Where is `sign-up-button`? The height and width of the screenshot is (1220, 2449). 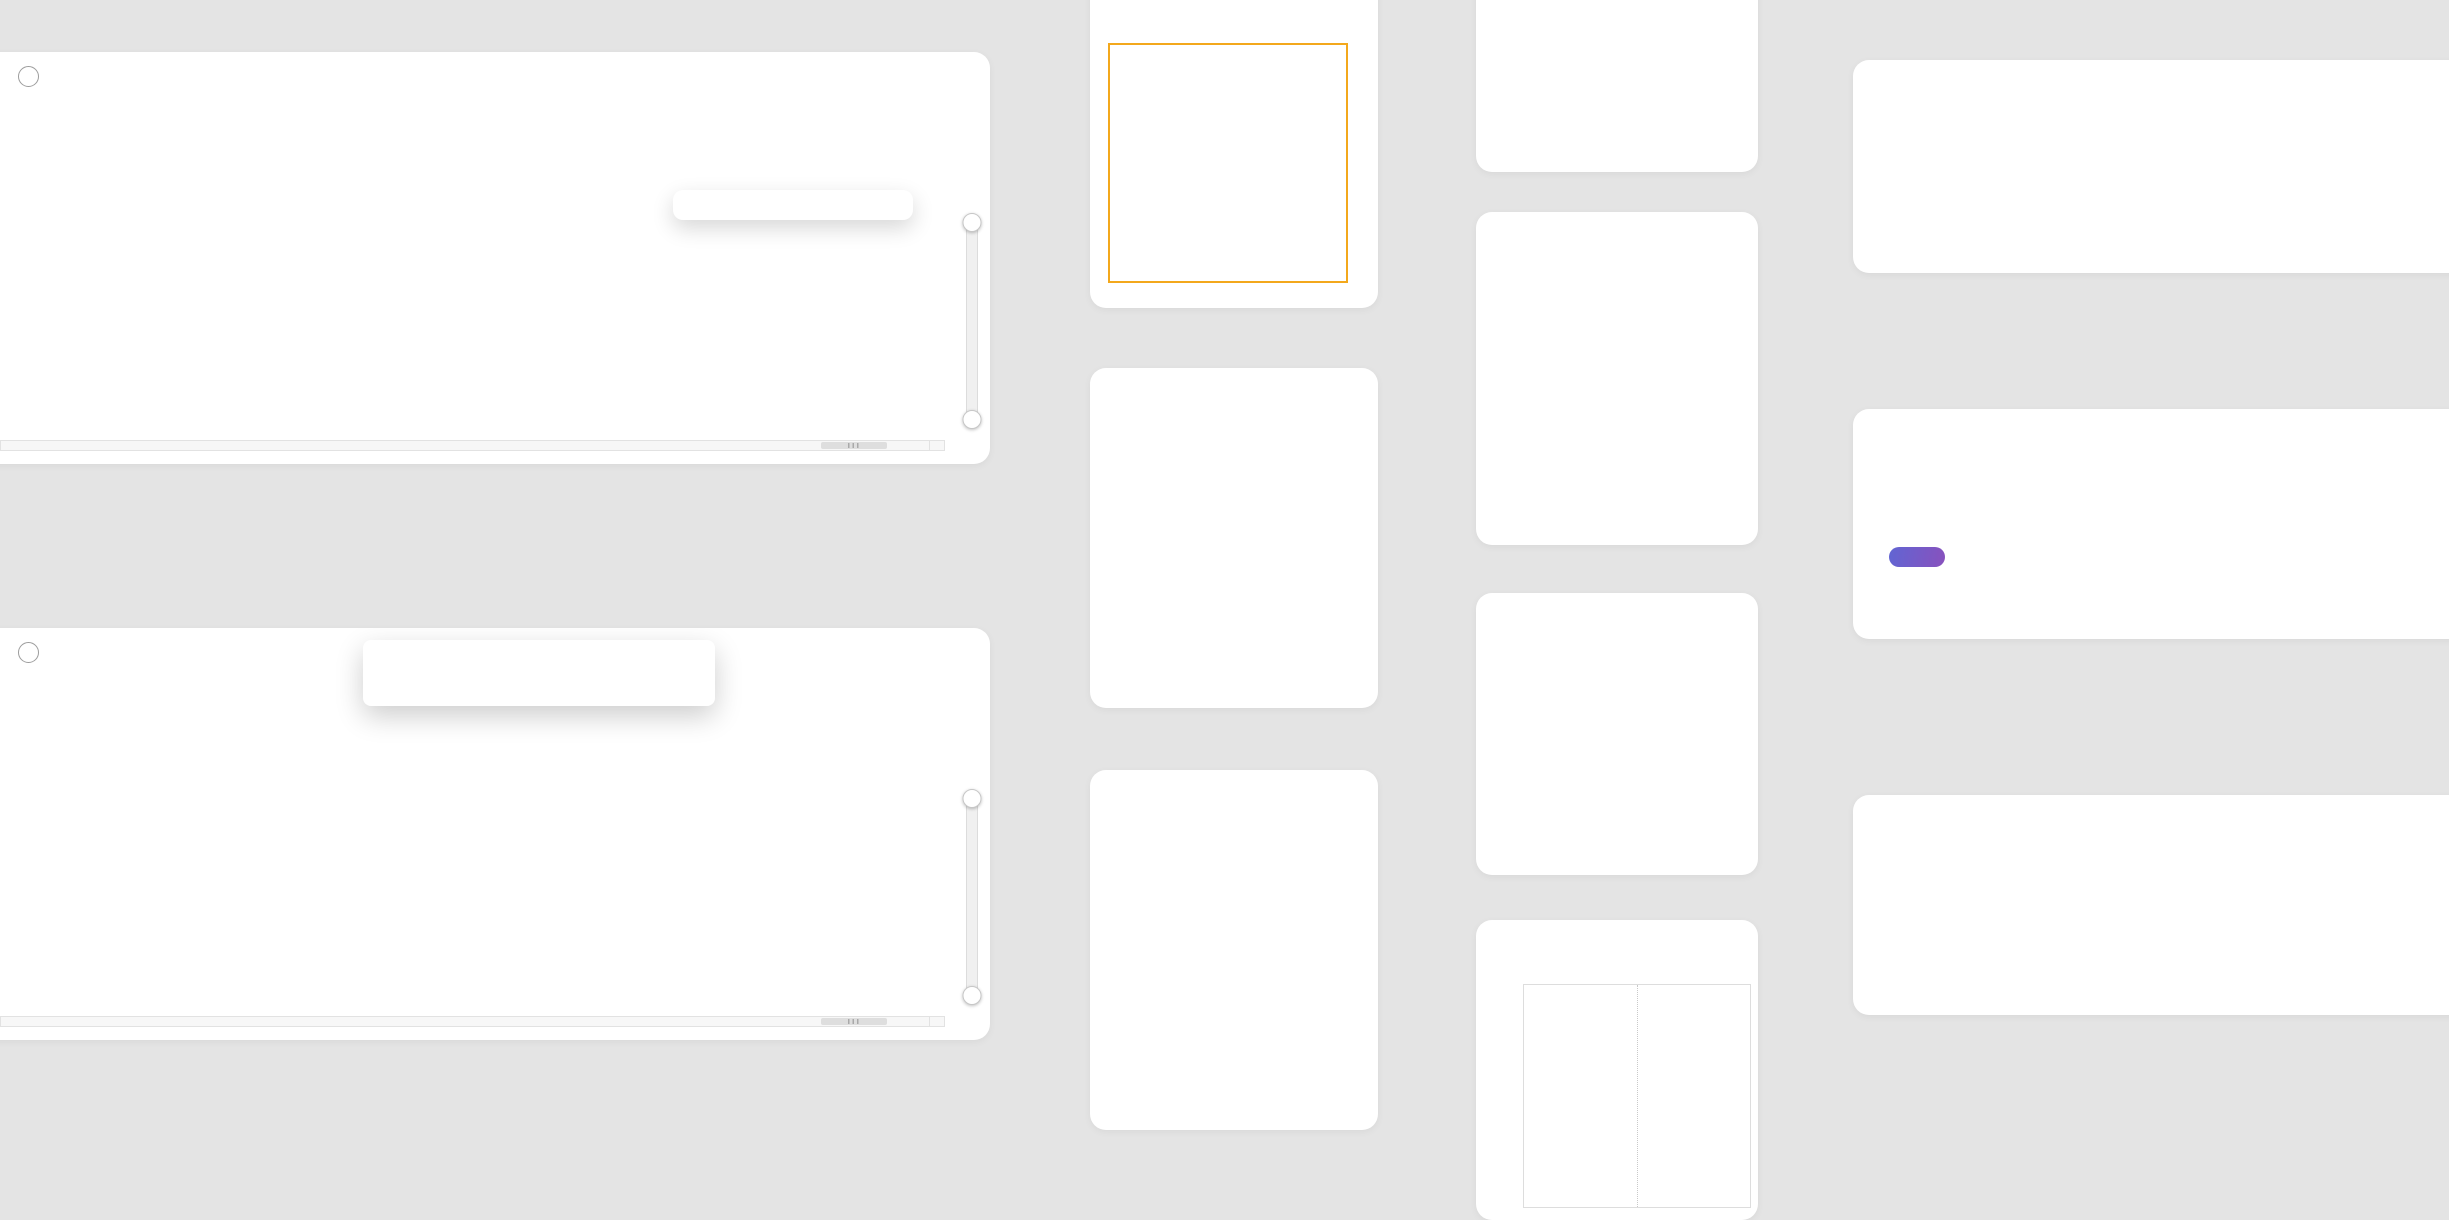 sign-up-button is located at coordinates (1917, 557).